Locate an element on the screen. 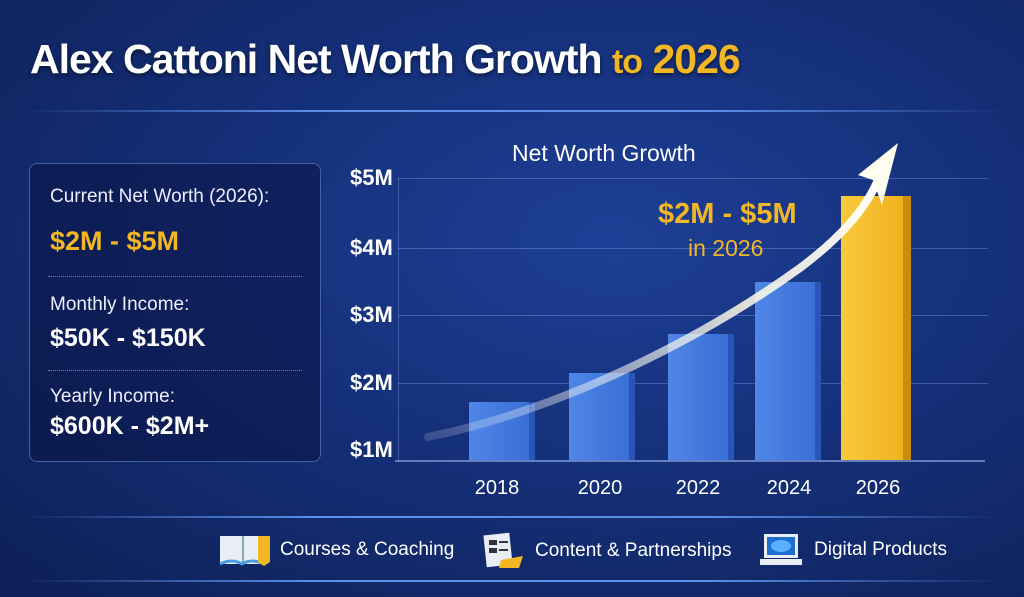 This screenshot has height=597, width=1024. annotation-range: $2M - $5M is located at coordinates (727, 214).